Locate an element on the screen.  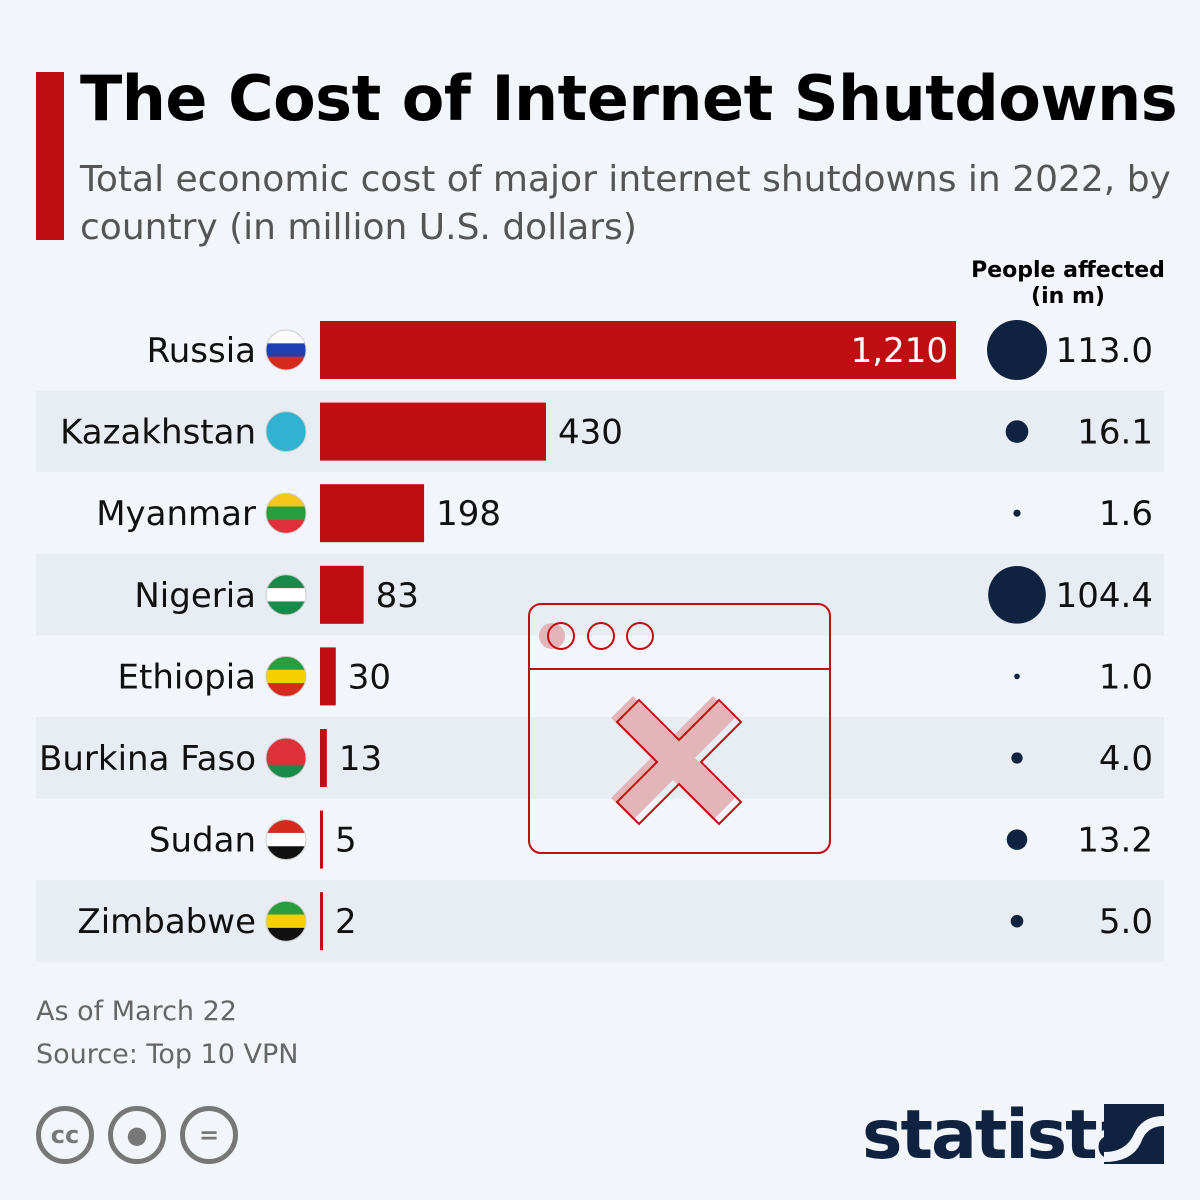
x-mark-fill is located at coordinates (673, 758).